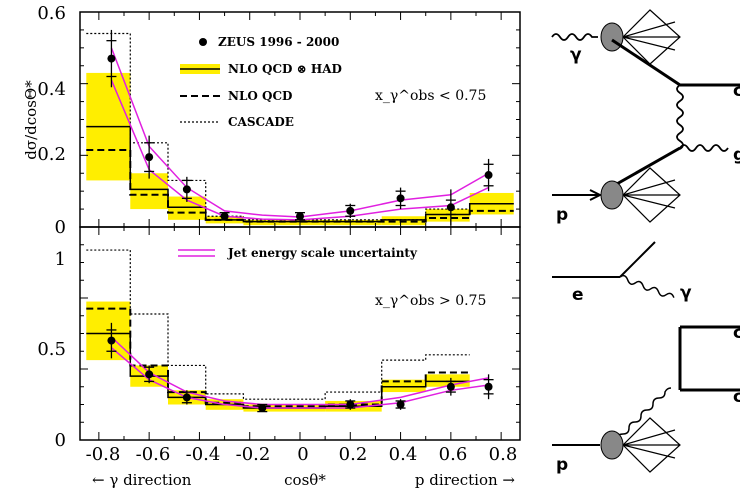 The image size is (740, 495). I want to click on y-tick-upper-0: 0.6, so click(51, 13).